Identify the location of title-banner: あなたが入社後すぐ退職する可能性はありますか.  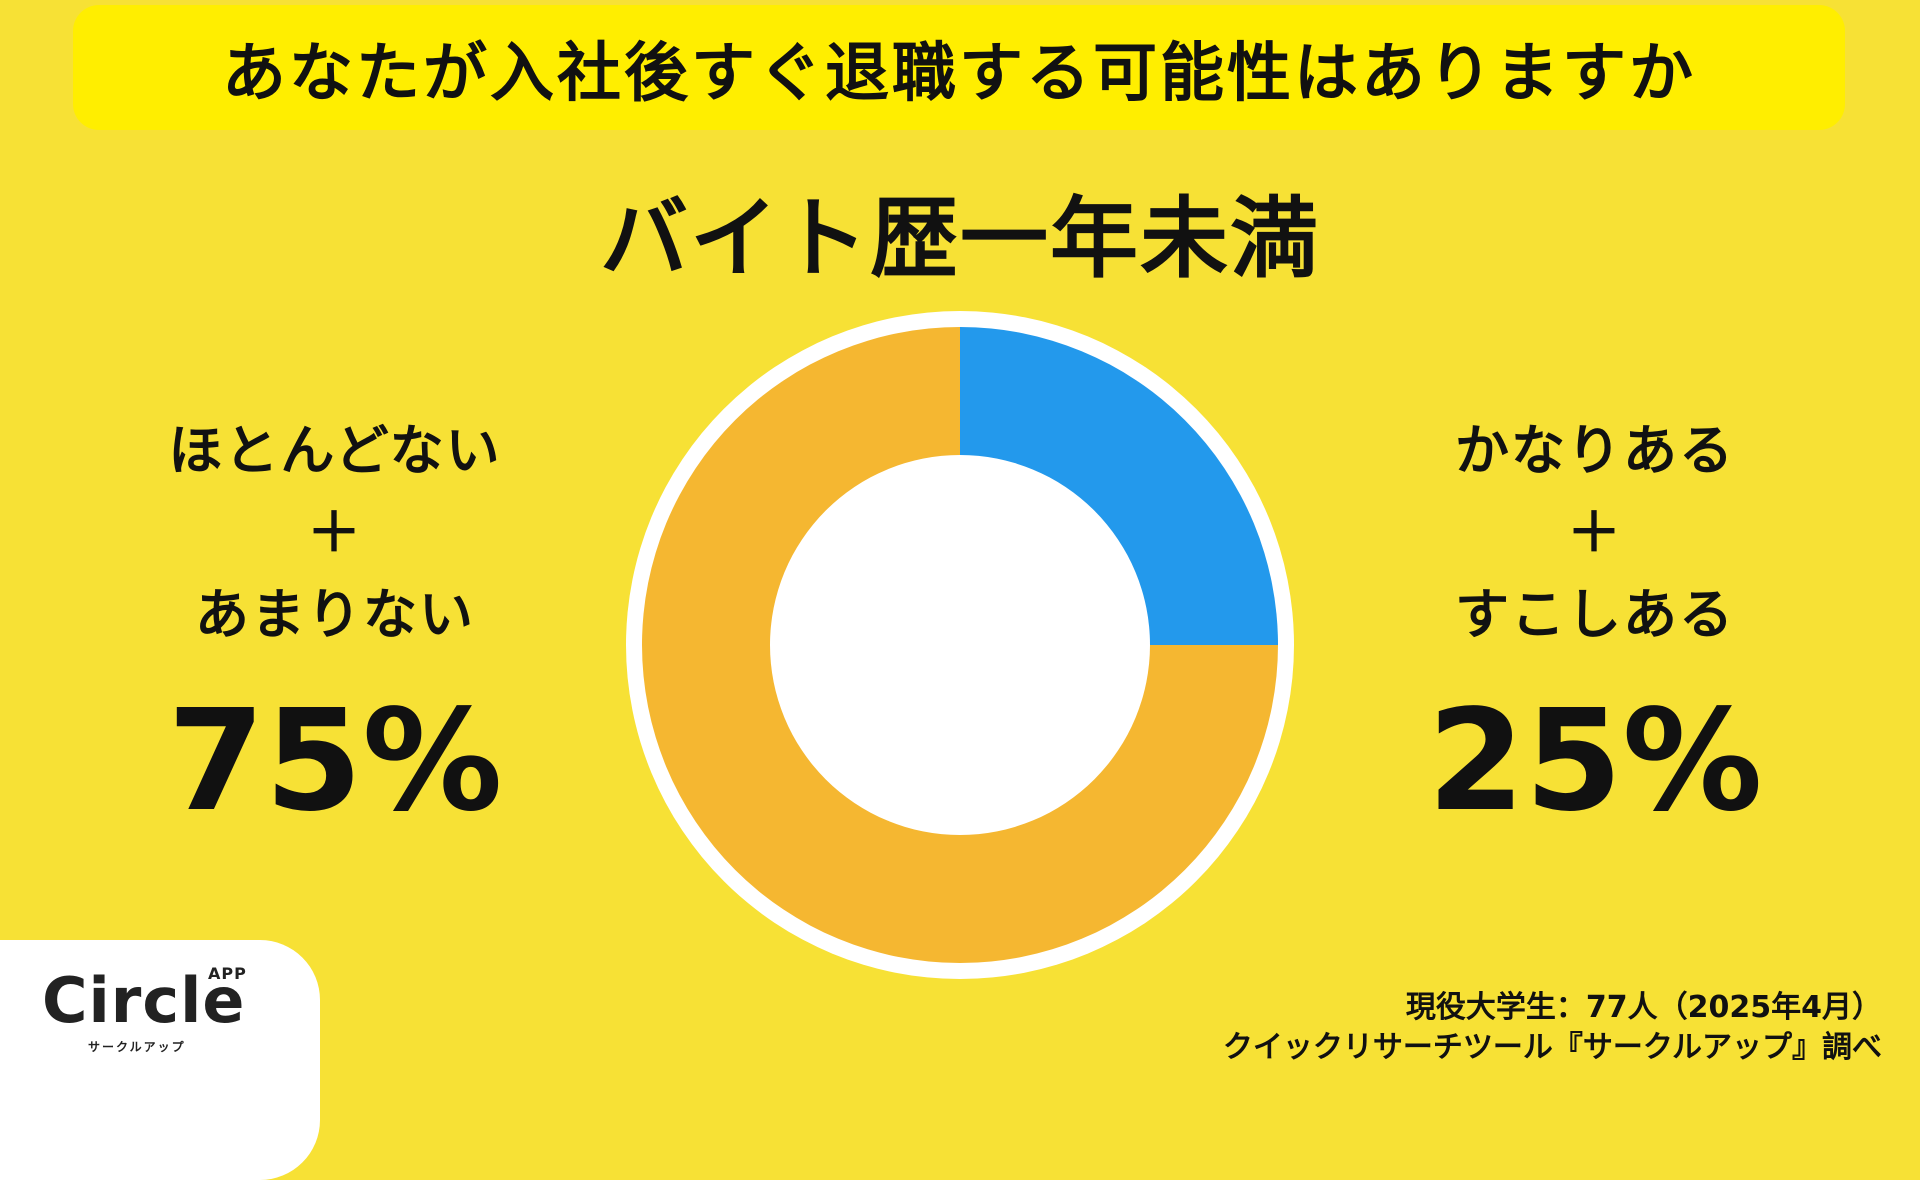
(959, 67).